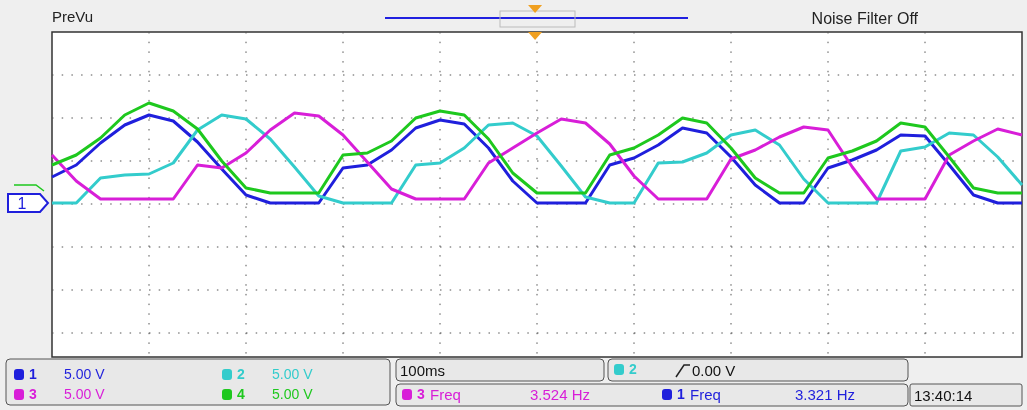  Describe the element at coordinates (241, 394) in the screenshot. I see `legend-label: 4` at that location.